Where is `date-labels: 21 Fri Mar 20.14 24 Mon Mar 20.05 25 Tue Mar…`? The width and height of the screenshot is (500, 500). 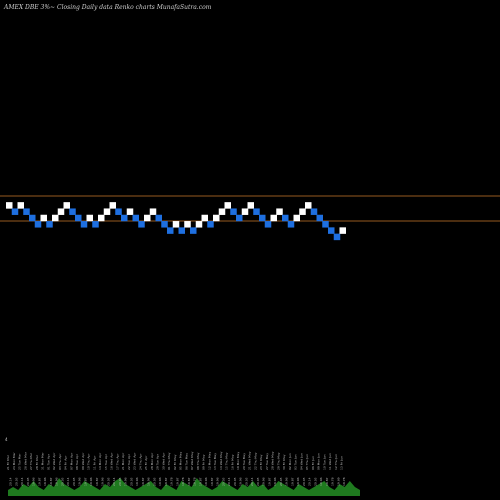 date-labels: 21 Fri Mar 20.14 24 Mon Mar 20.05 25 Tue Mar… is located at coordinates (176, 468).